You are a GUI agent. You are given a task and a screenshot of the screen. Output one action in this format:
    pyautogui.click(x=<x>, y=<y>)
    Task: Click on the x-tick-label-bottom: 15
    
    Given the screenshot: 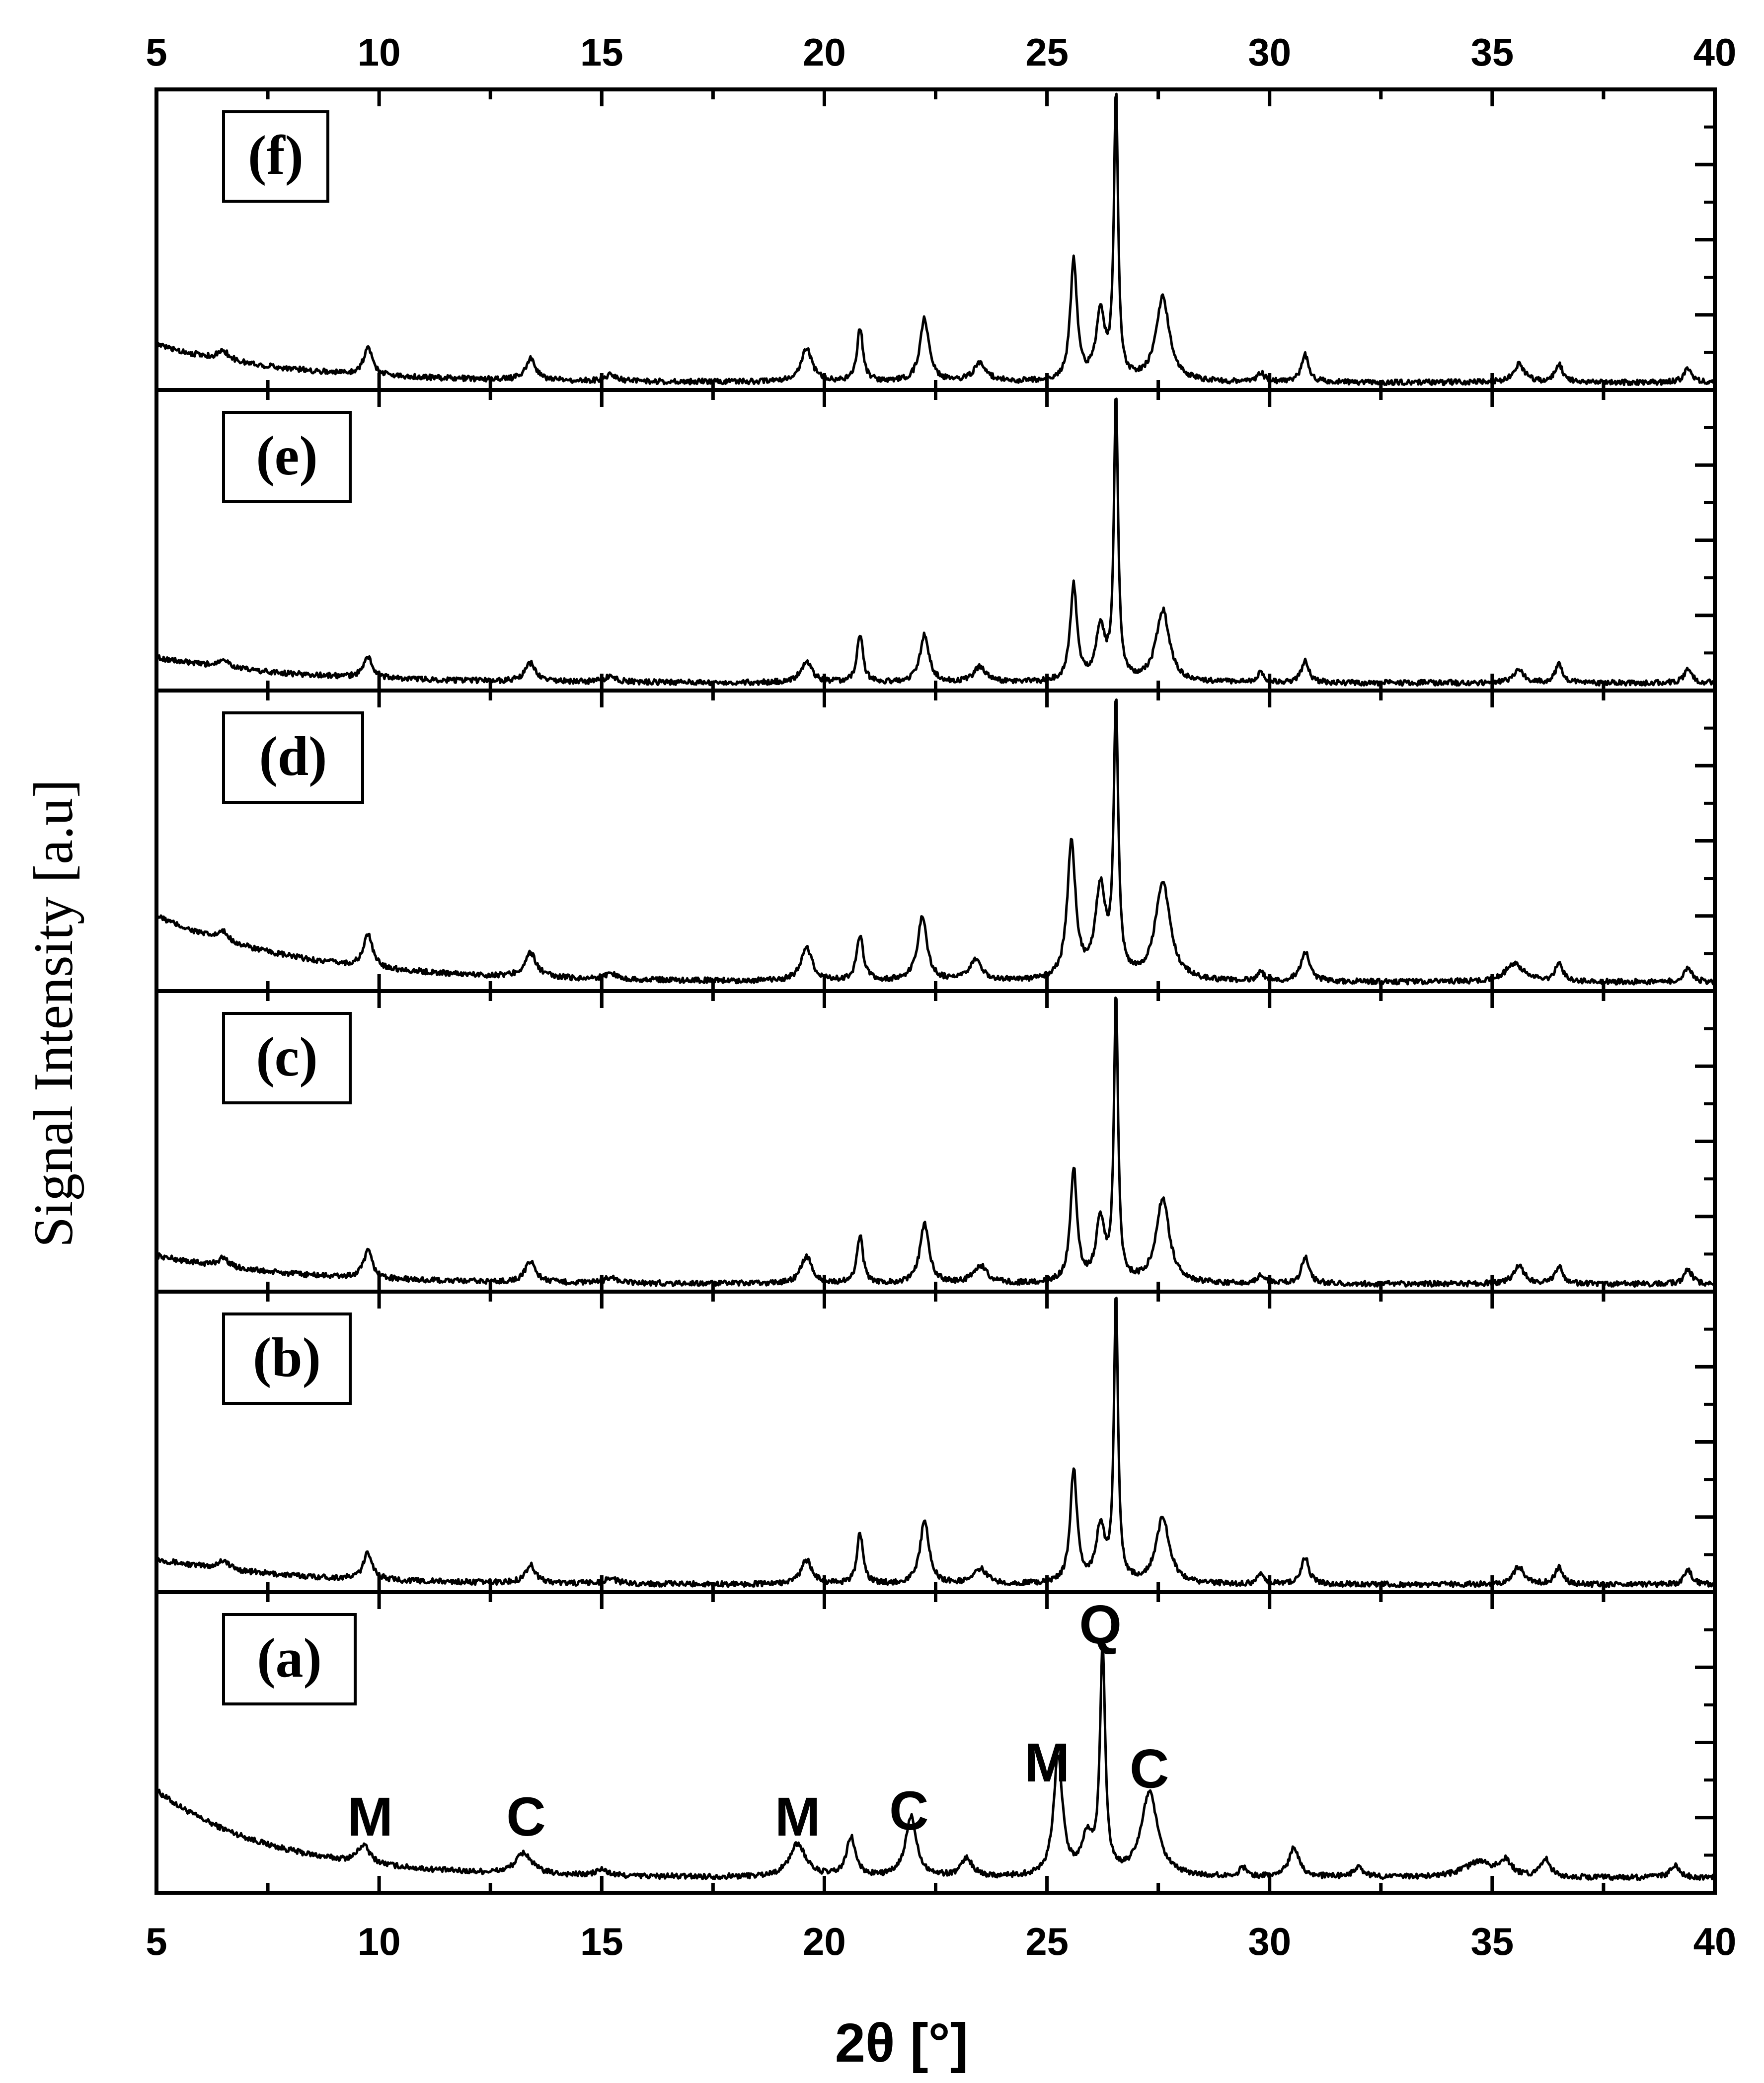 What is the action you would take?
    pyautogui.click(x=602, y=1941)
    